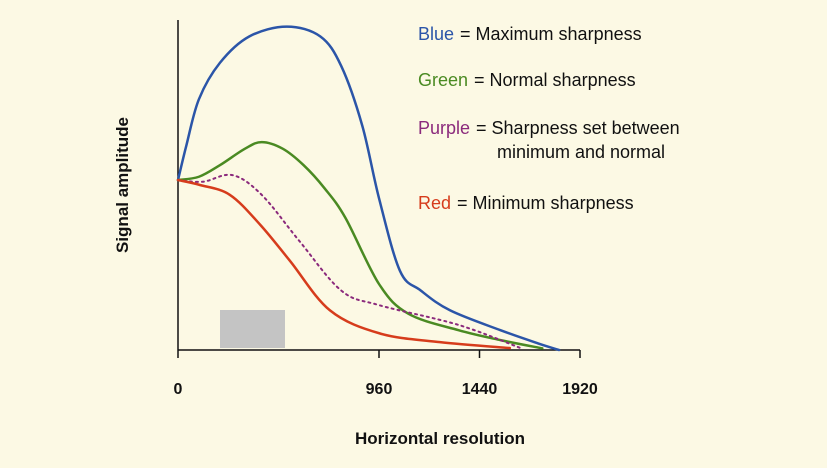  What do you see at coordinates (580, 389) in the screenshot?
I see `x-tick-label: 1920` at bounding box center [580, 389].